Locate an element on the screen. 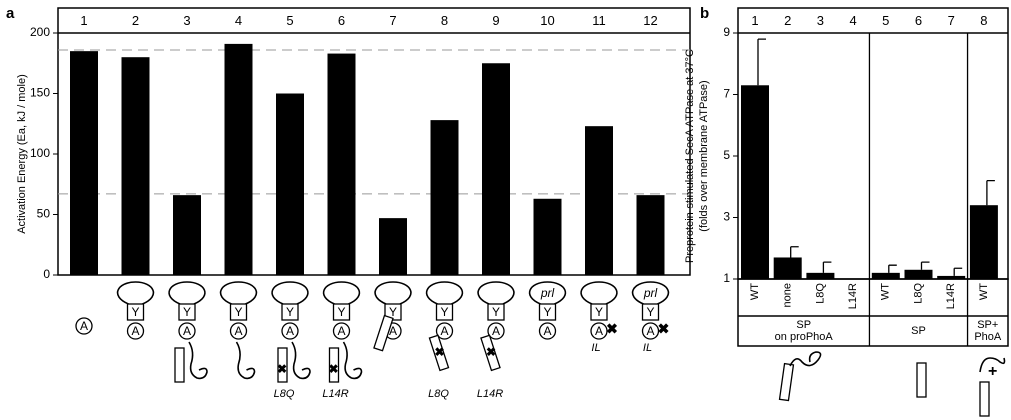  x-tick-label: L8Q is located at coordinates (820, 293).